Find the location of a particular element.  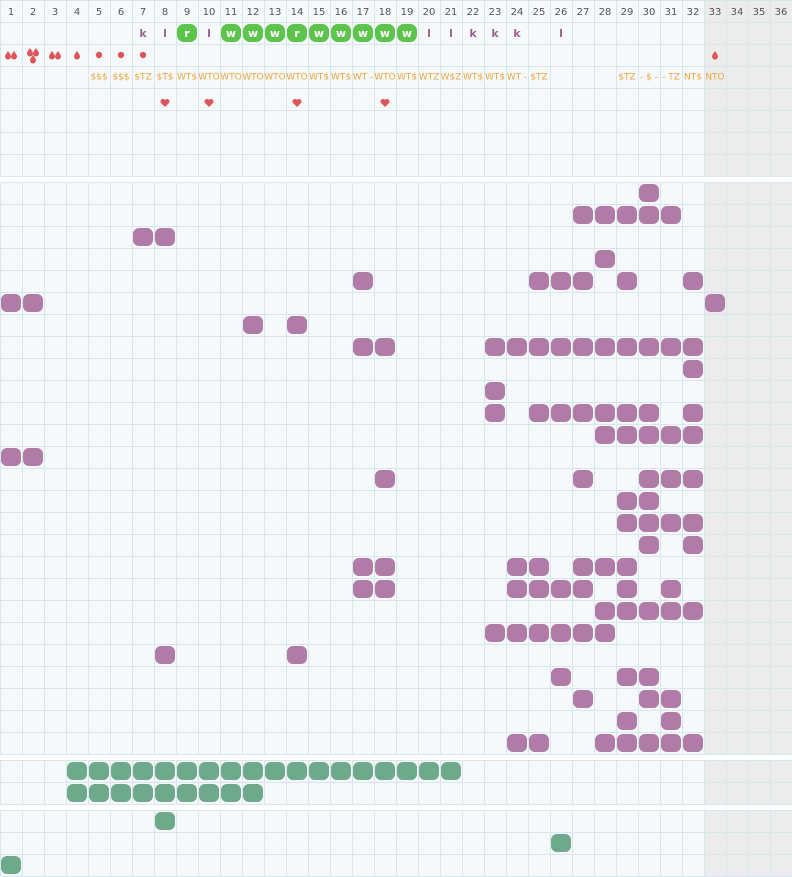

column-number: 32 is located at coordinates (693, 12).